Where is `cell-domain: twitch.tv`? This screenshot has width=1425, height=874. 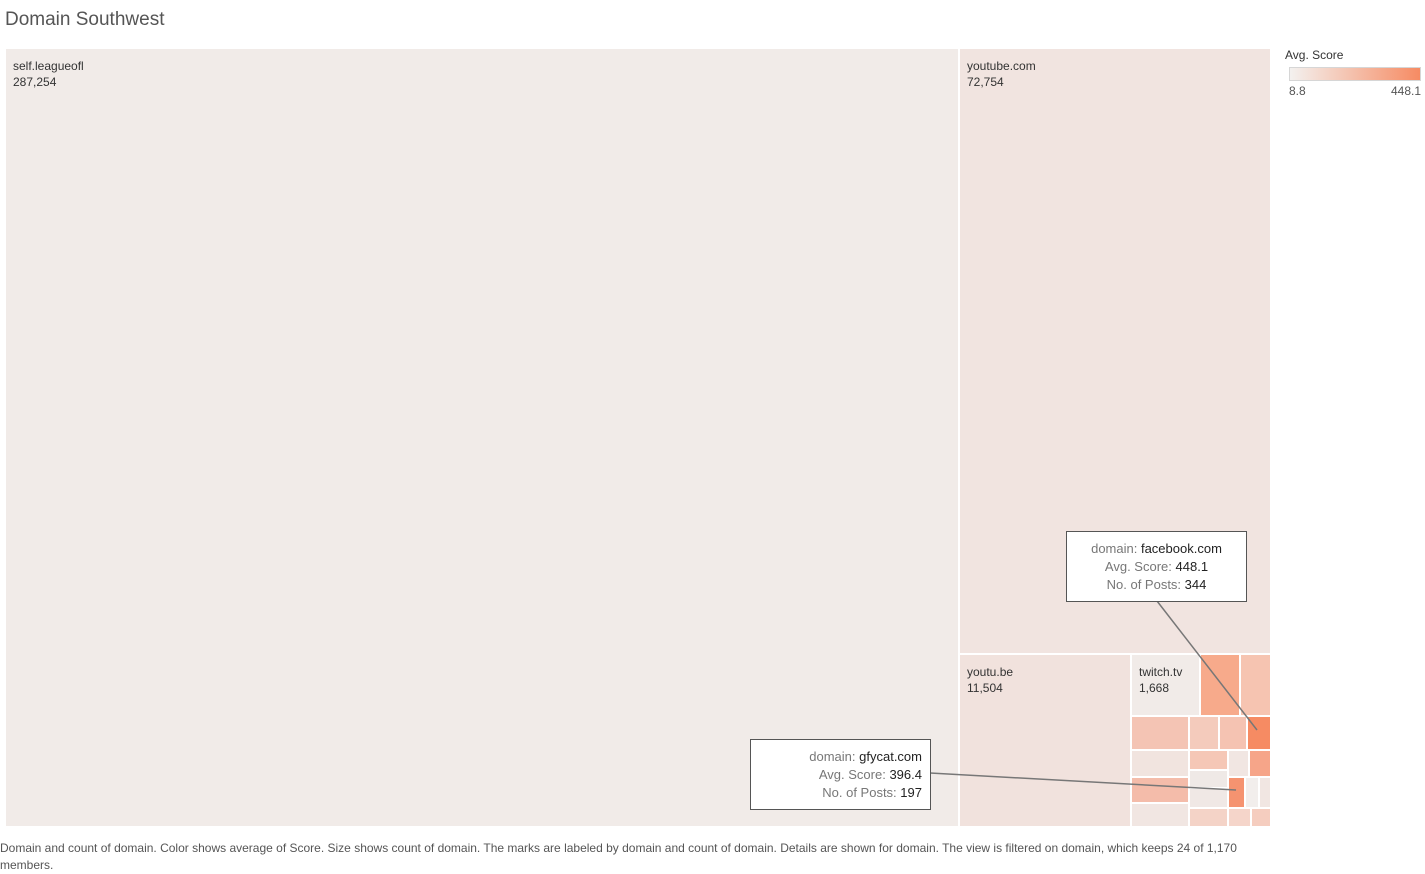 cell-domain: twitch.tv is located at coordinates (1161, 672).